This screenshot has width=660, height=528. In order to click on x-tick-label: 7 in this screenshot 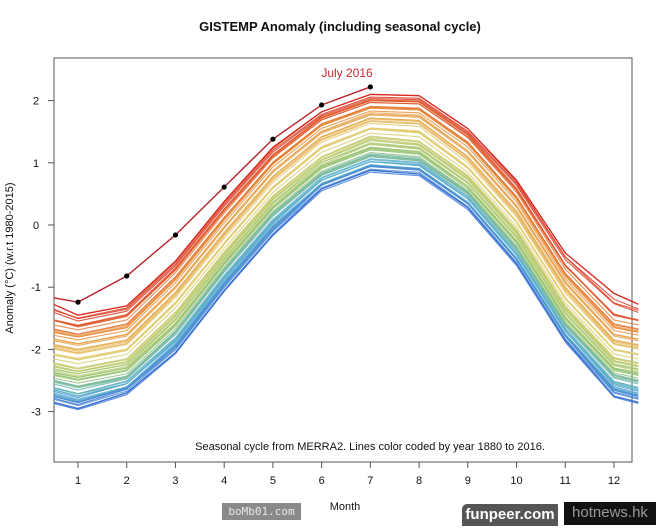, I will do `click(370, 481)`.